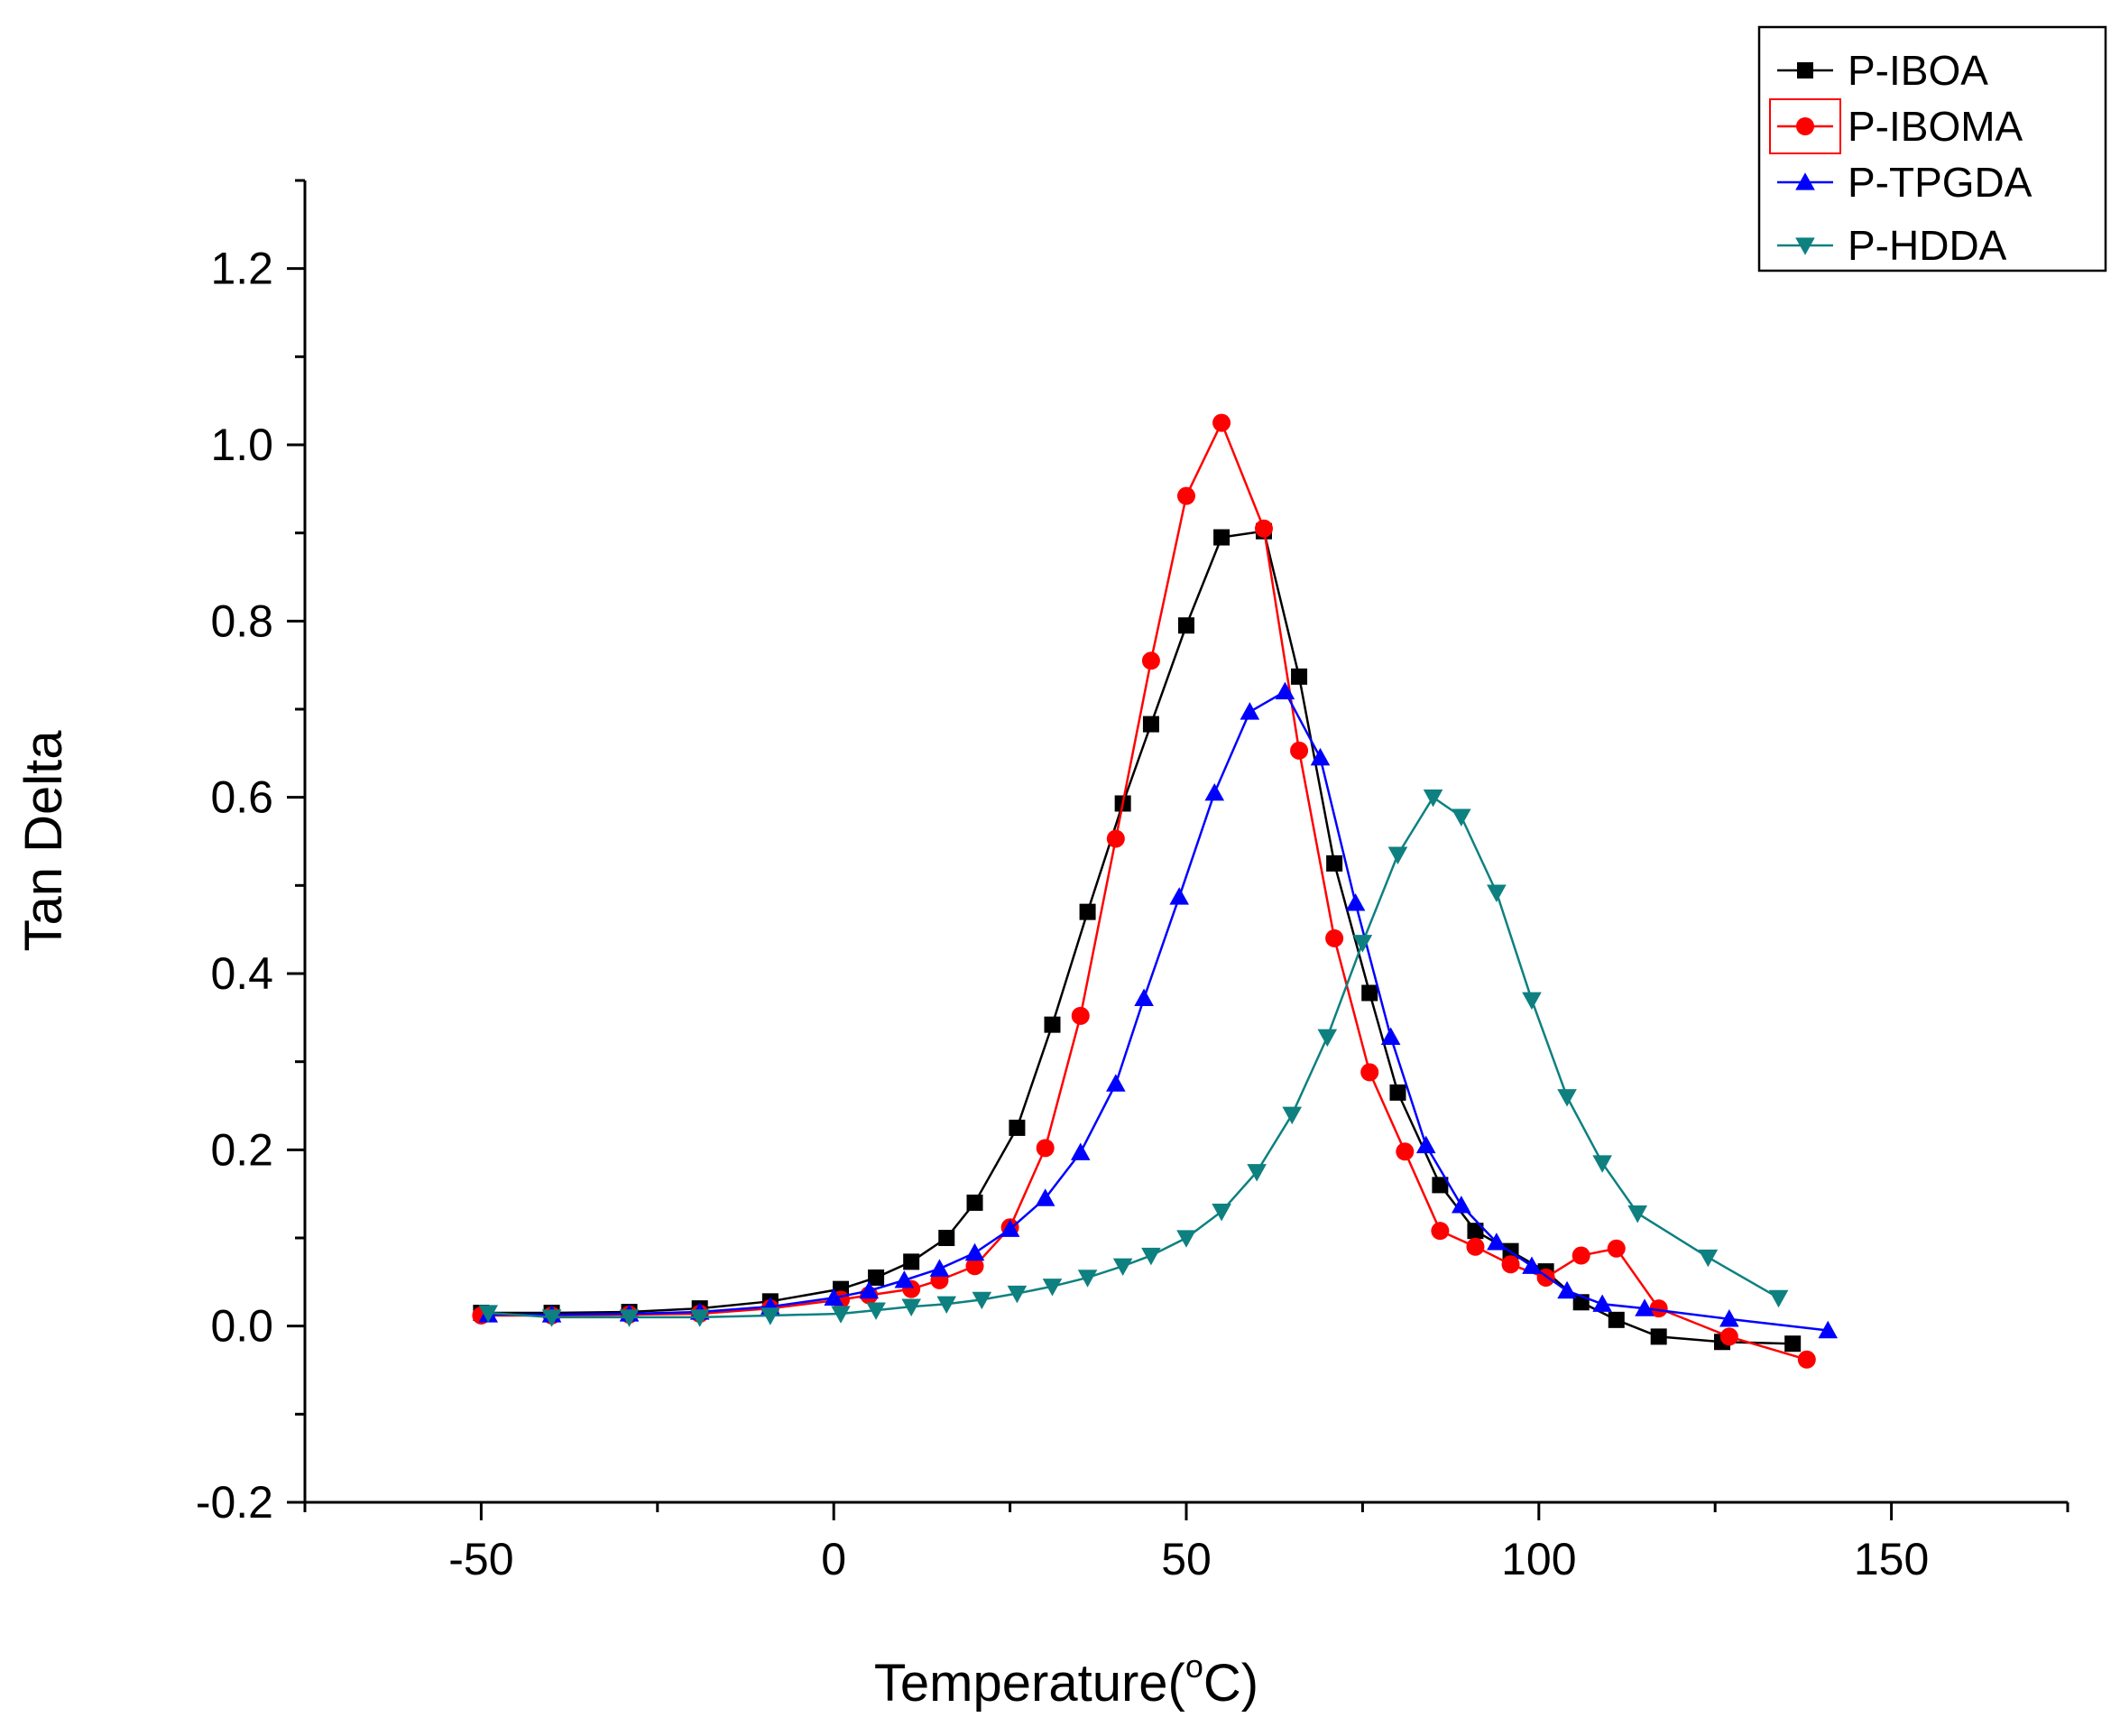  What do you see at coordinates (241, 798) in the screenshot?
I see `y-tick-label: 0.6` at bounding box center [241, 798].